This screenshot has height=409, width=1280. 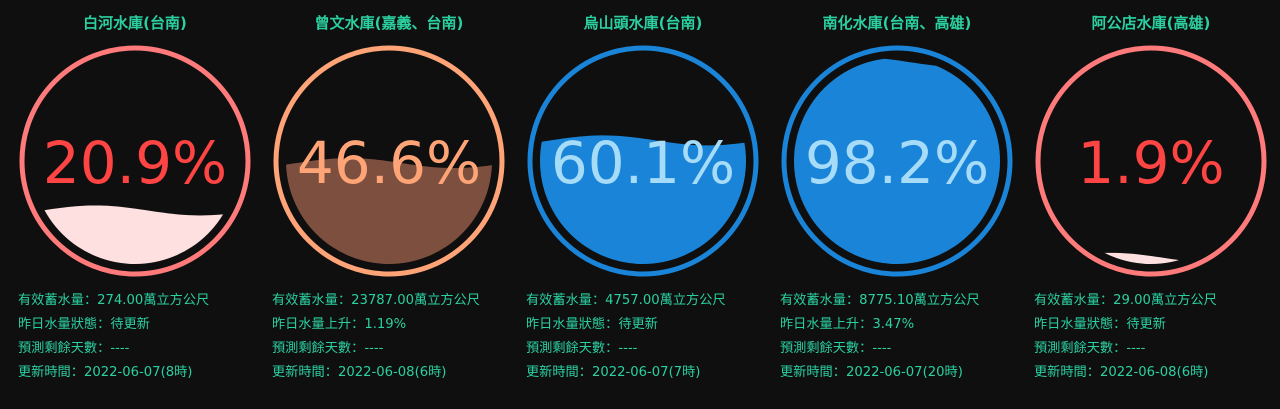 I want to click on percent-label: 98.2%, so click(x=897, y=163).